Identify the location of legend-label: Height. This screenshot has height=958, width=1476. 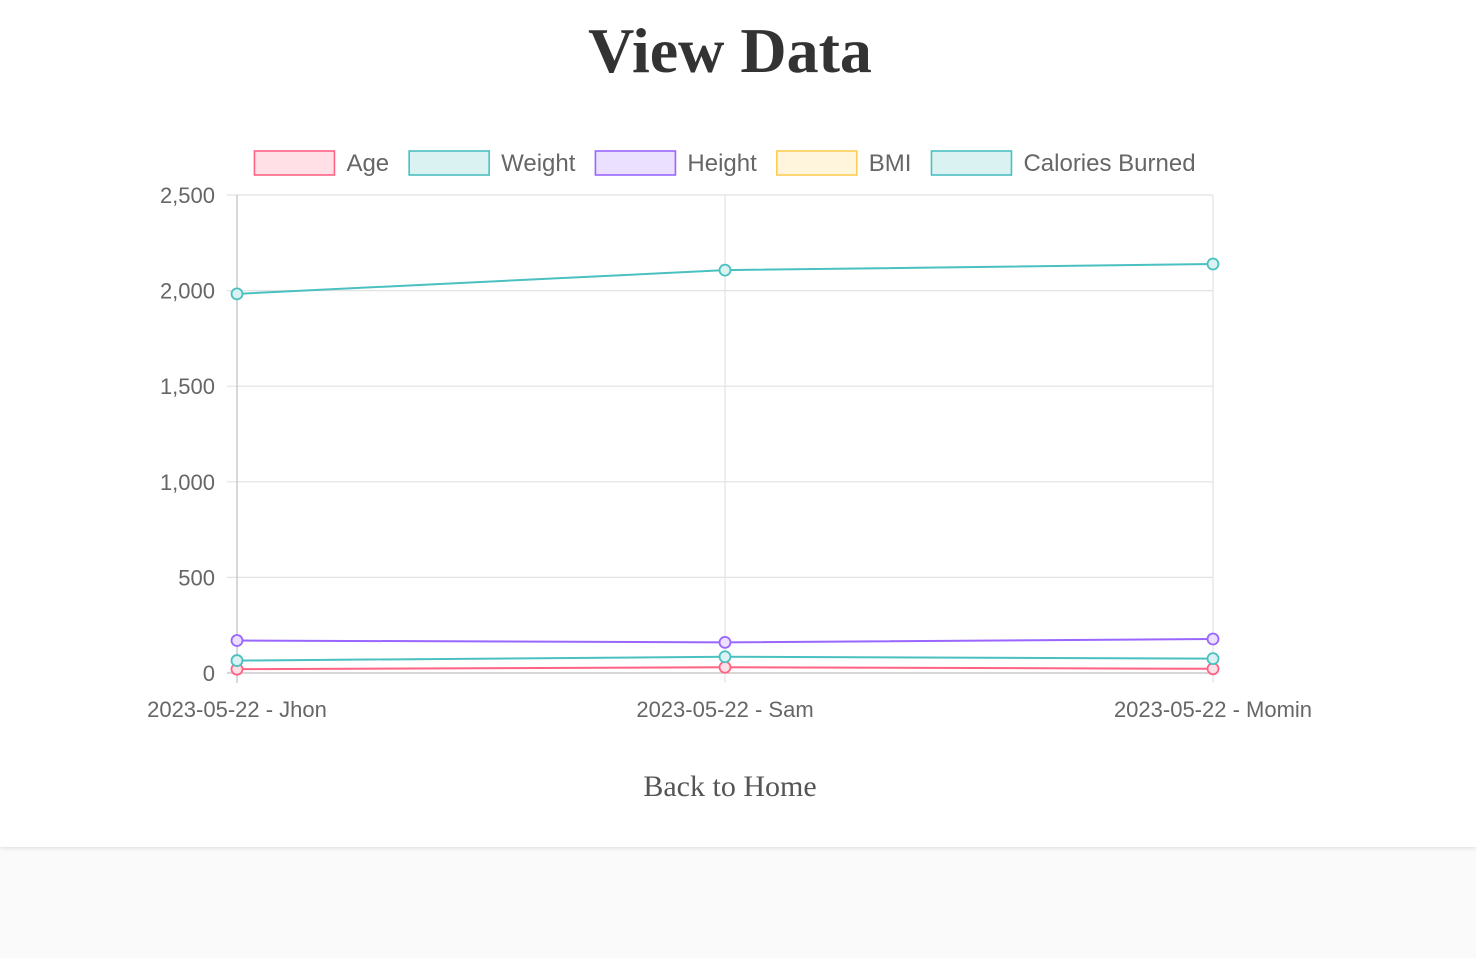
(722, 163).